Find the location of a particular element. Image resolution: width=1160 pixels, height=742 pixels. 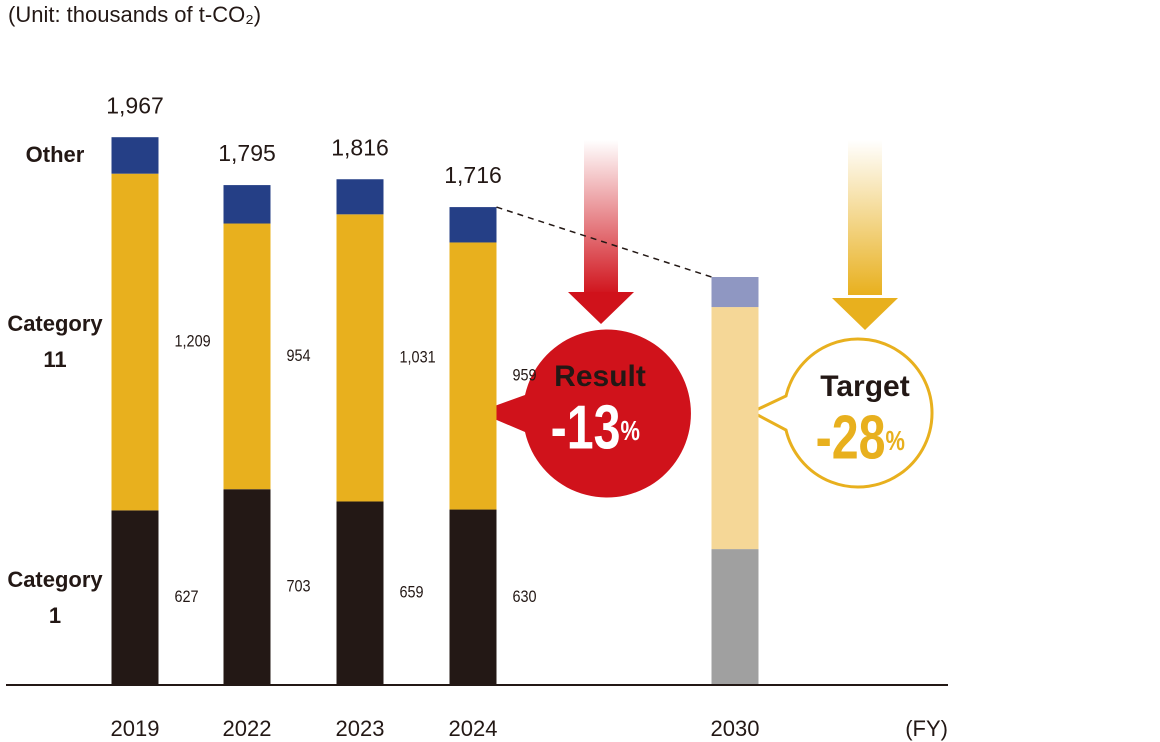

value-label: 1,031 is located at coordinates (418, 357).